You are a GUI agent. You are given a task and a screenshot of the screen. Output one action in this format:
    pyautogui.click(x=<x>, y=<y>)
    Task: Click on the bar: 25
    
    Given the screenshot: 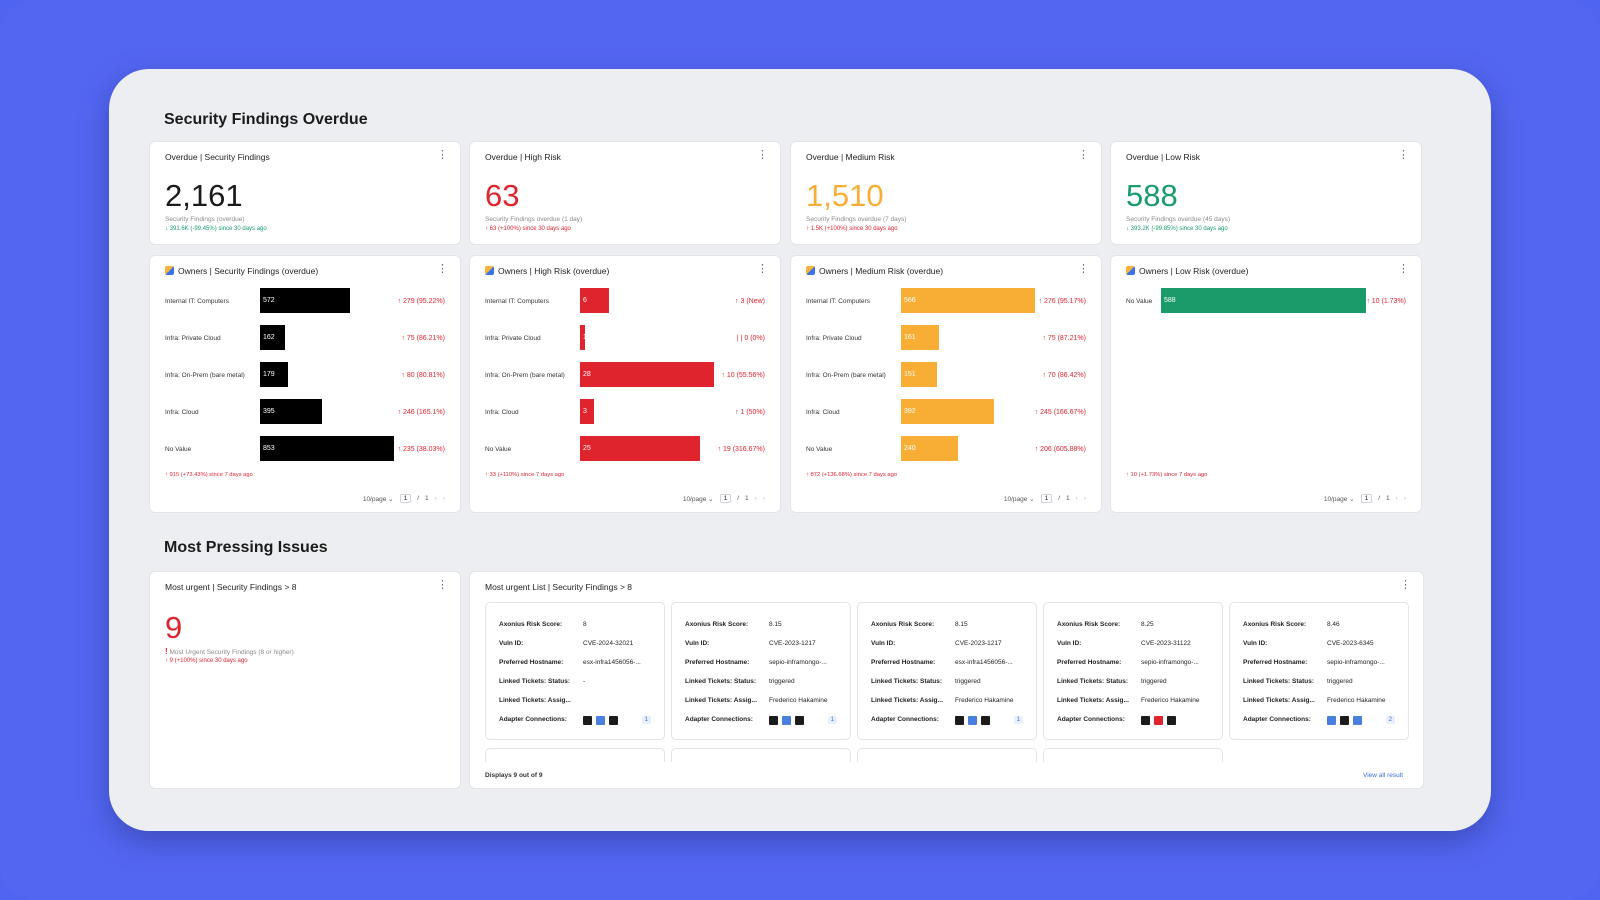 What is the action you would take?
    pyautogui.click(x=640, y=448)
    